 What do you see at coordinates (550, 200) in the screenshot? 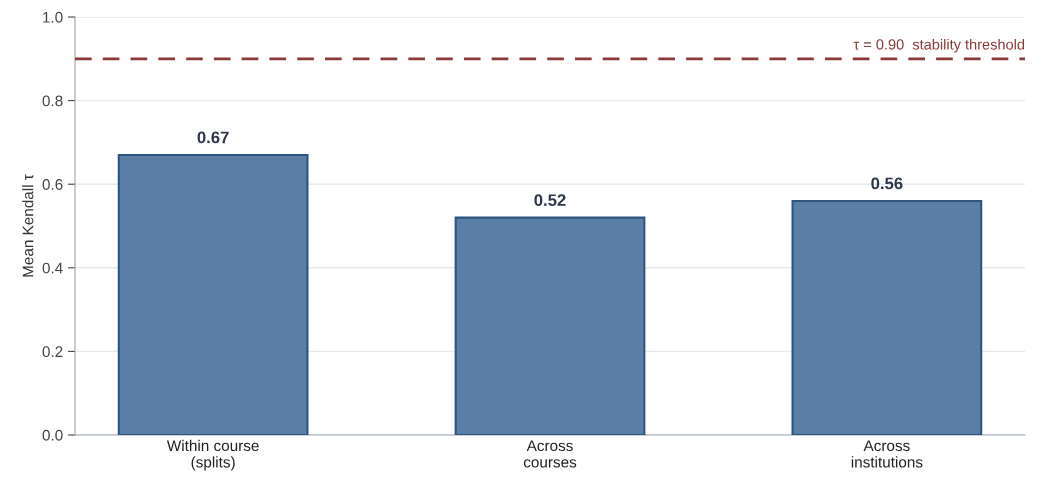
I see `data-label: 0.52` at bounding box center [550, 200].